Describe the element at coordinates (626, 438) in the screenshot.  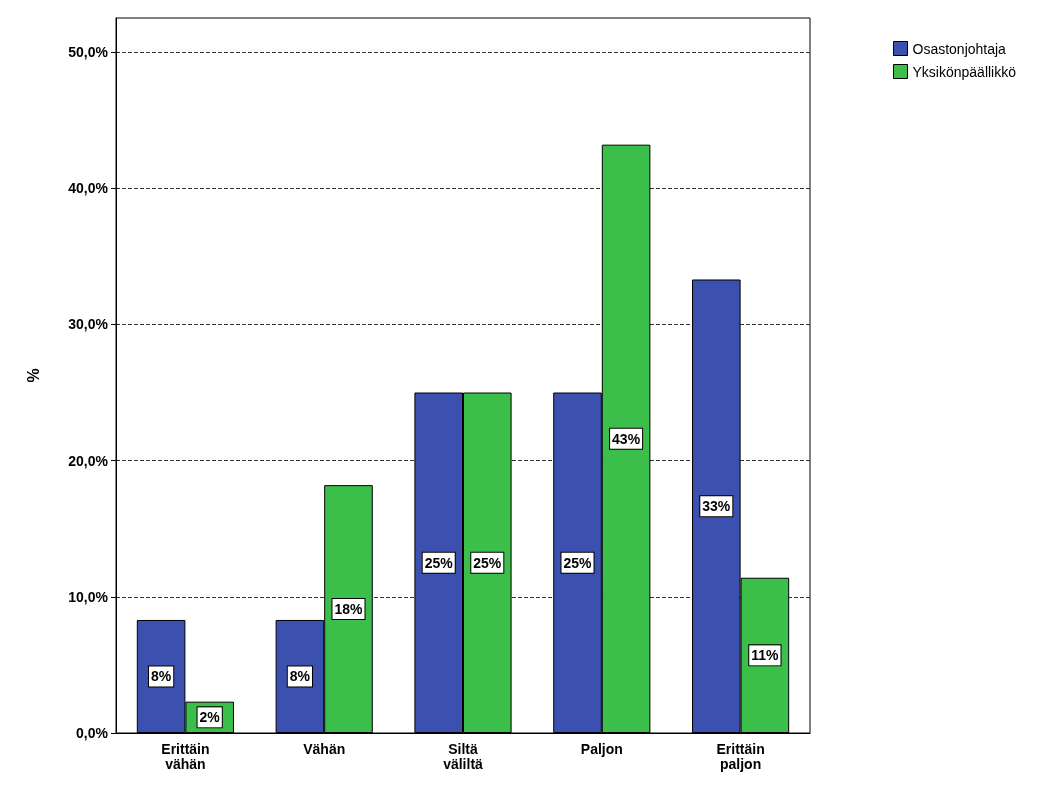
I see `data-label: 43%` at that location.